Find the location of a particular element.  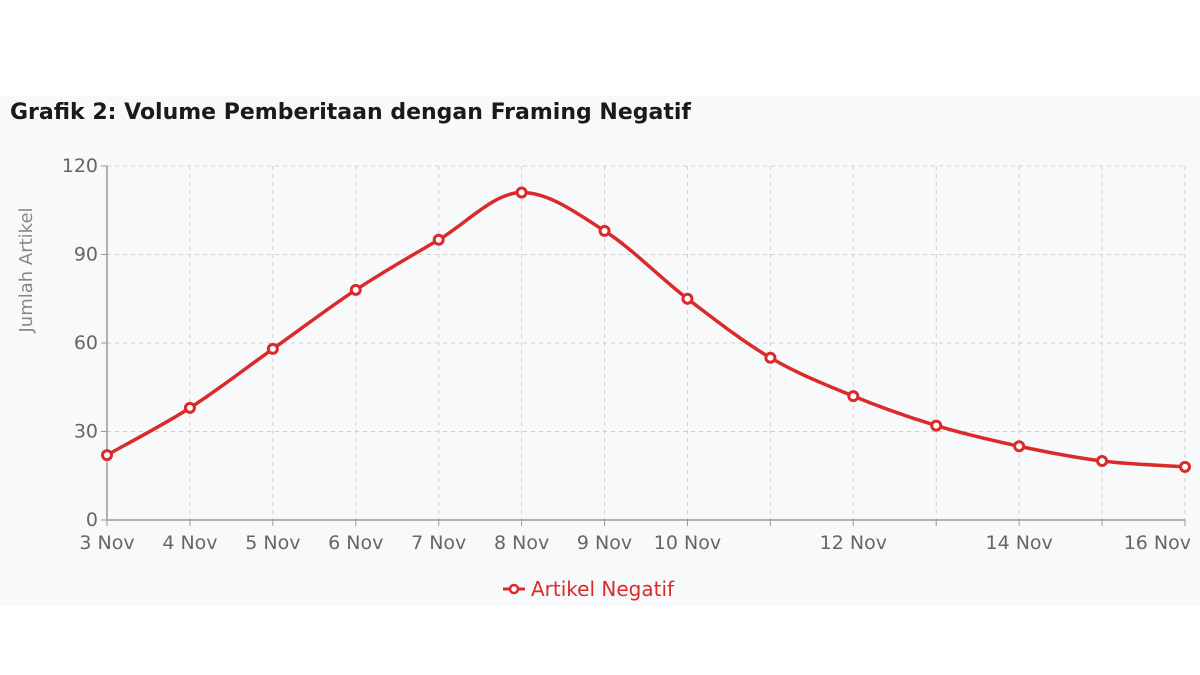

x-tick-label: 3 Nov is located at coordinates (106, 543).